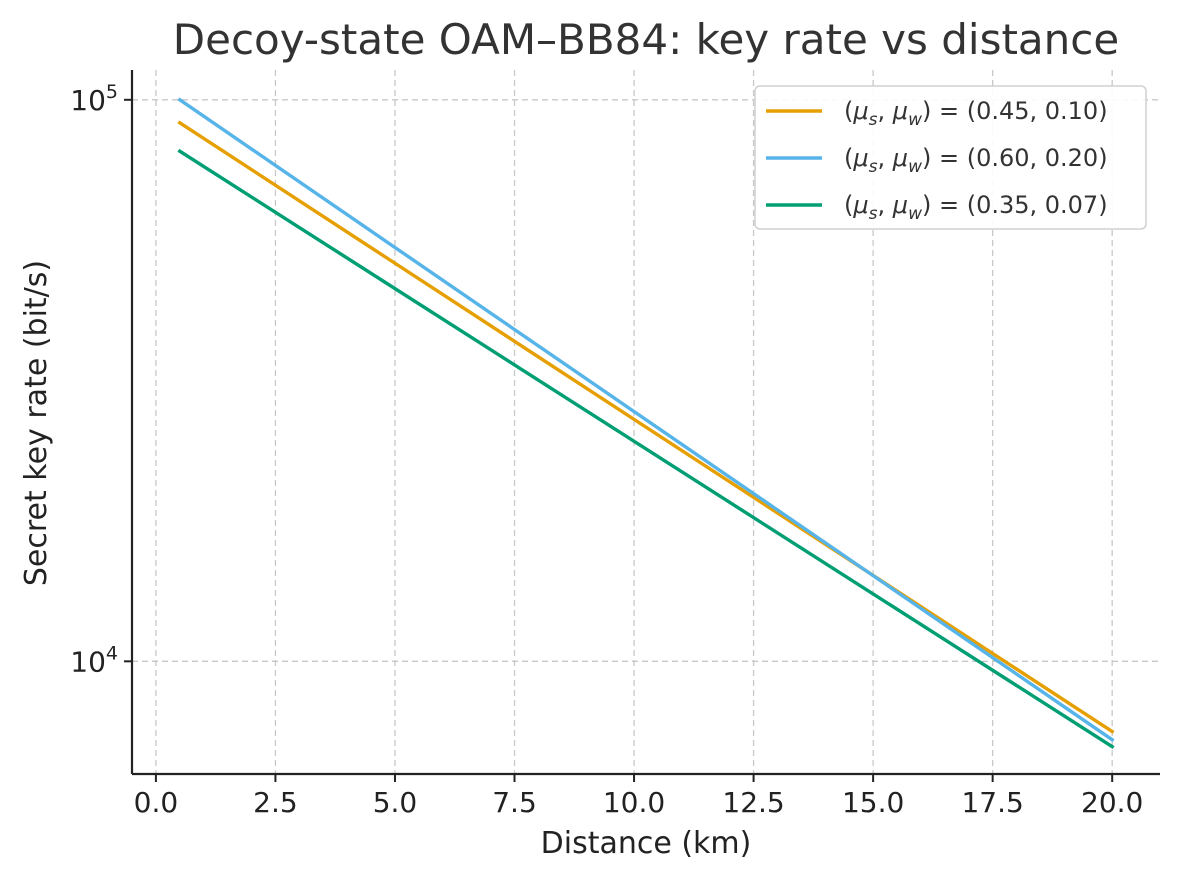 Image resolution: width=1180 pixels, height=881 pixels. Describe the element at coordinates (992, 802) in the screenshot. I see `x-tick-label: 17.5` at that location.